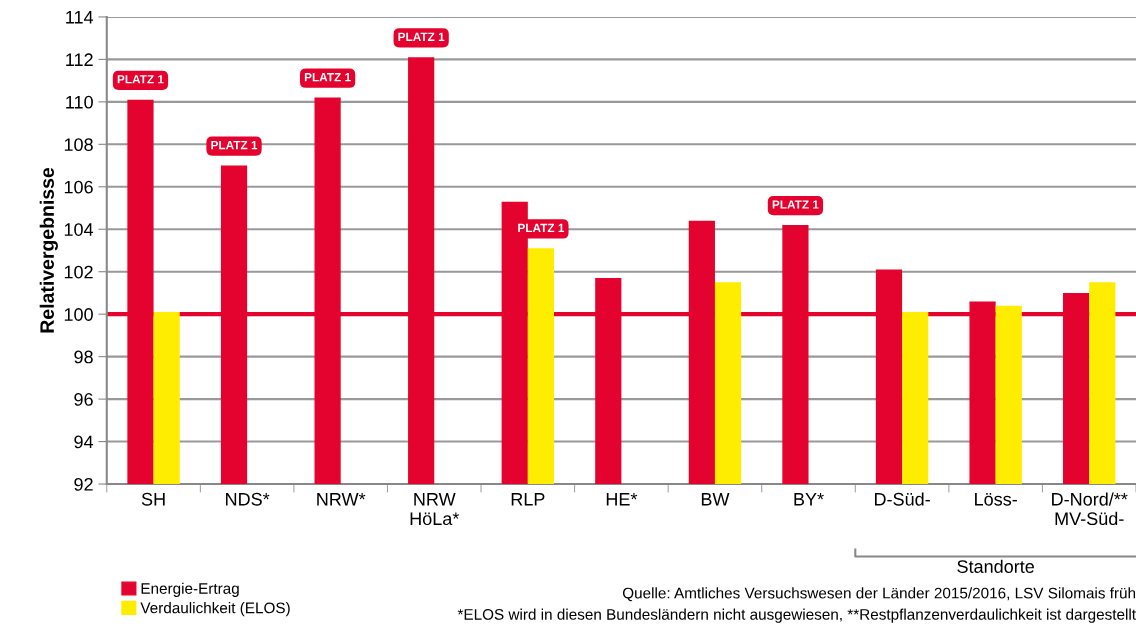 The height and width of the screenshot is (627, 1136). What do you see at coordinates (796, 615) in the screenshot?
I see `text: *ELOS wird in diesen Bundesländern nicht ausgewiesen, **Restpflanzenverdaulichkeit ist dargestellt` at bounding box center [796, 615].